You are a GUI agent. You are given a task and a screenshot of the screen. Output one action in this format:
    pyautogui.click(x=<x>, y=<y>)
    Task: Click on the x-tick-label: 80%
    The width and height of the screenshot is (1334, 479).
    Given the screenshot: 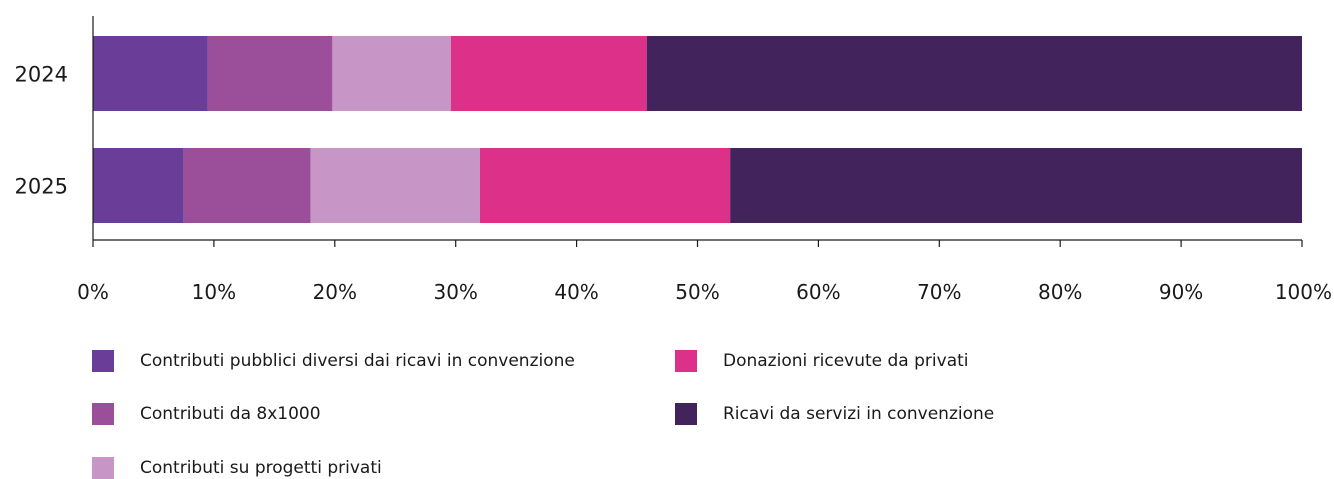 What is the action you would take?
    pyautogui.click(x=1060, y=292)
    